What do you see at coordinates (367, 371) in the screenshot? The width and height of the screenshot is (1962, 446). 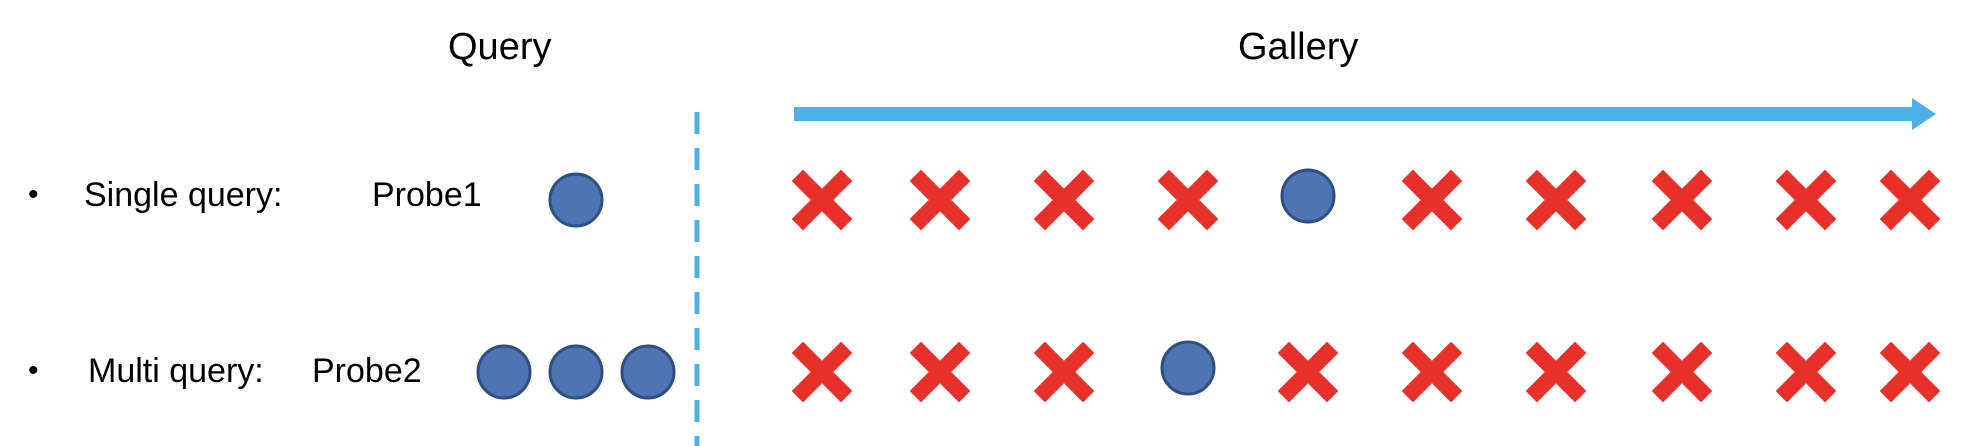 I see `probe2-label: Probe2` at bounding box center [367, 371].